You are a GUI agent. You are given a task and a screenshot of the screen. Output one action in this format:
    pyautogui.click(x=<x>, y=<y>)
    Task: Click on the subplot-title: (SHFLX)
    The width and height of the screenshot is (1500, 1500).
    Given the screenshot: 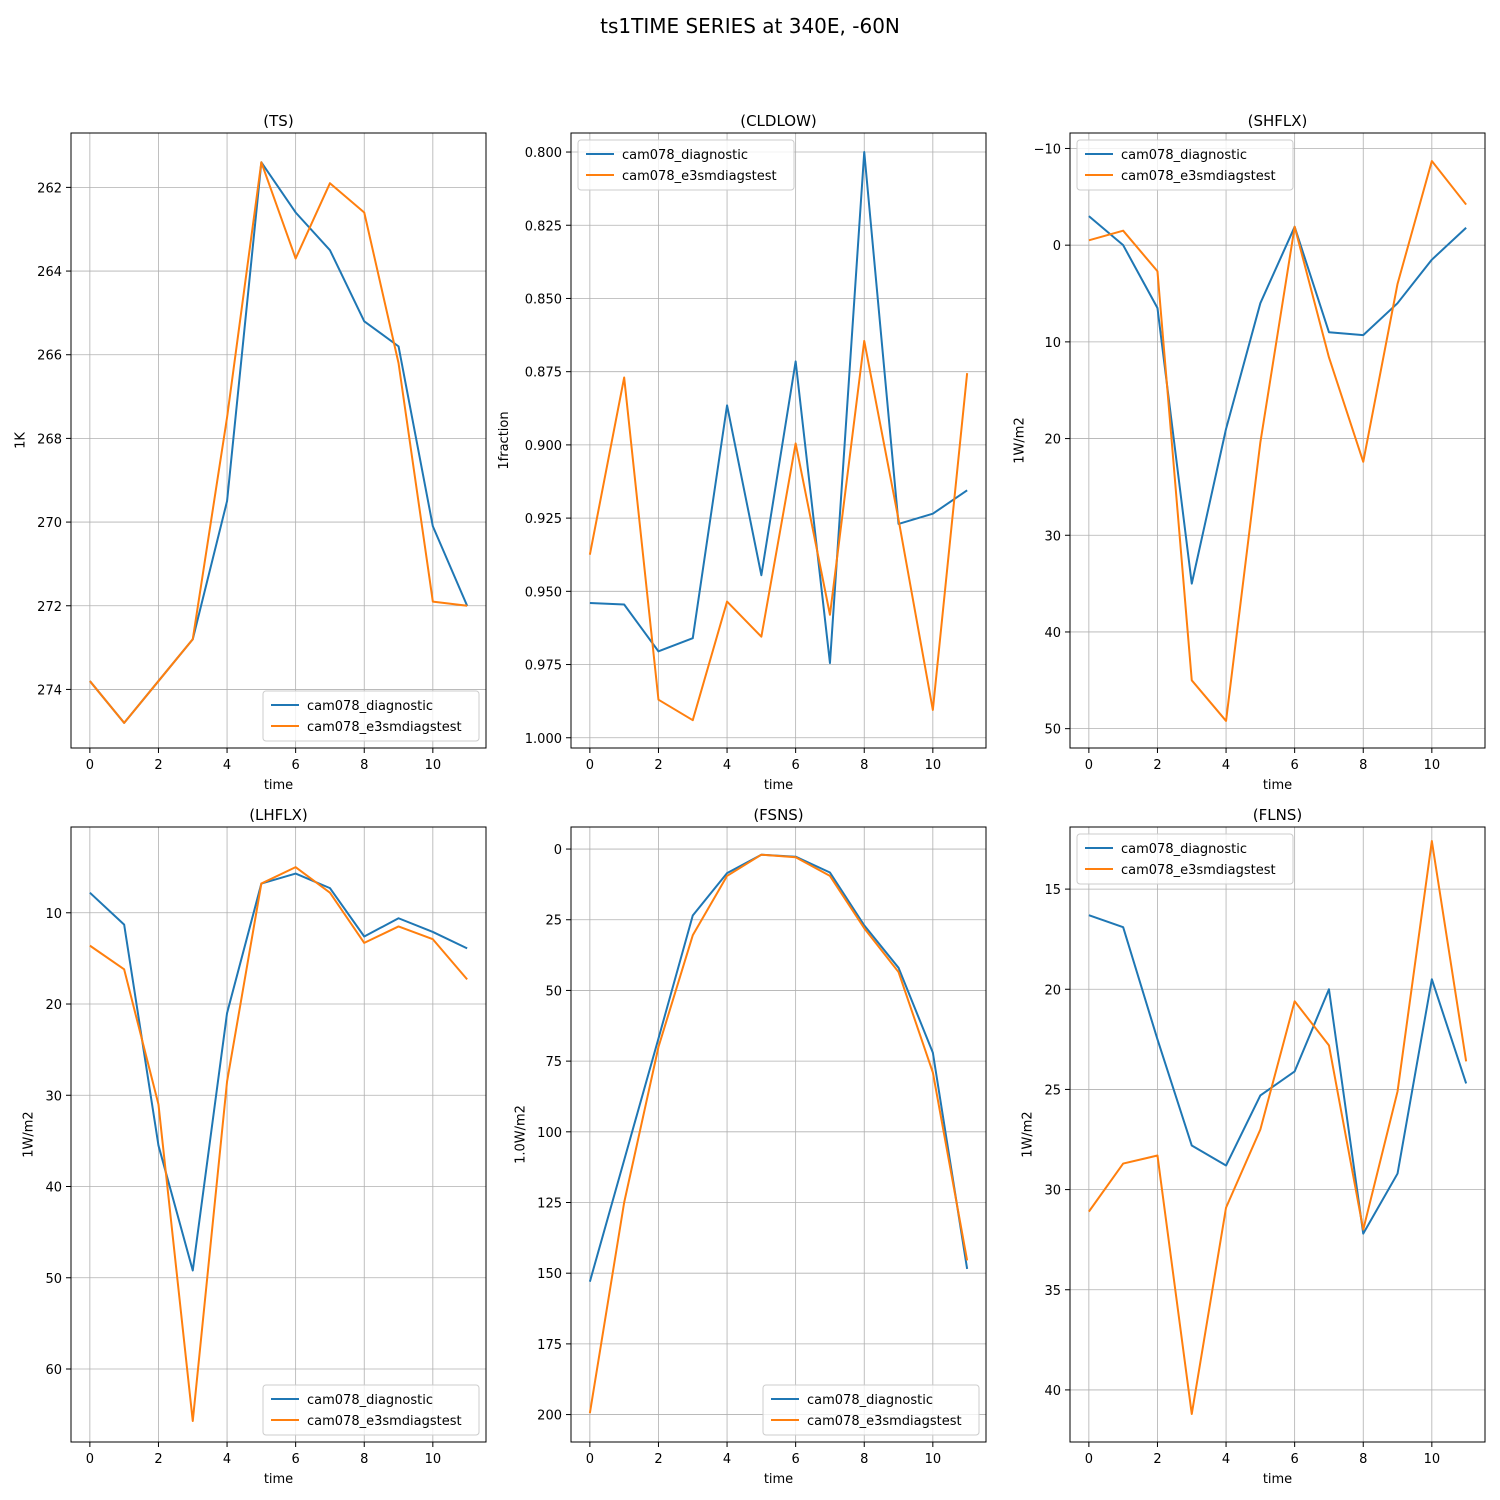 What is the action you would take?
    pyautogui.click(x=1278, y=121)
    